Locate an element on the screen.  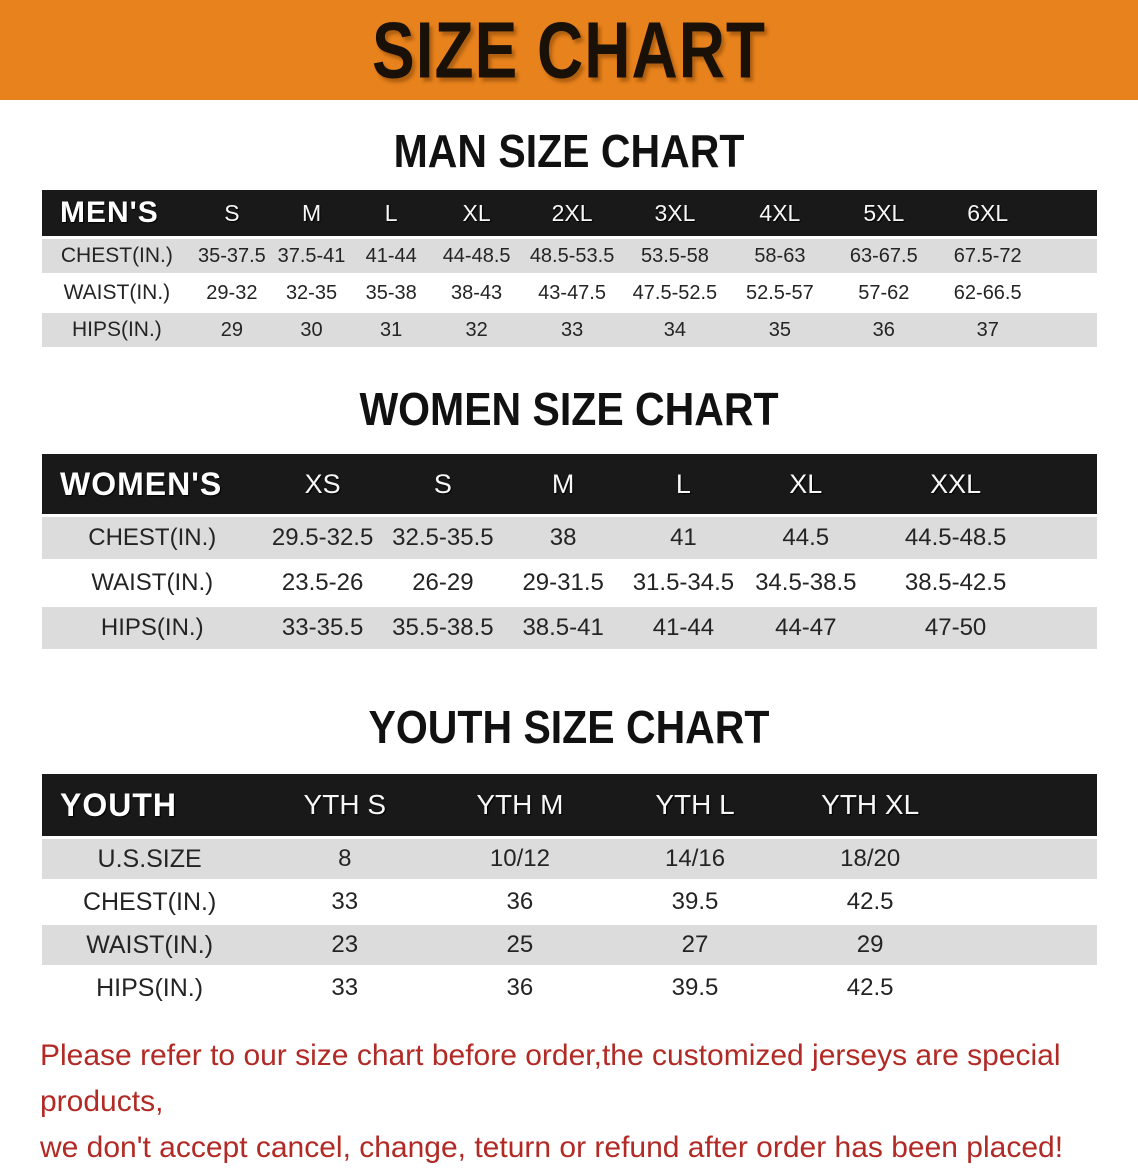
men-group-label: MEN'S is located at coordinates (117, 213).